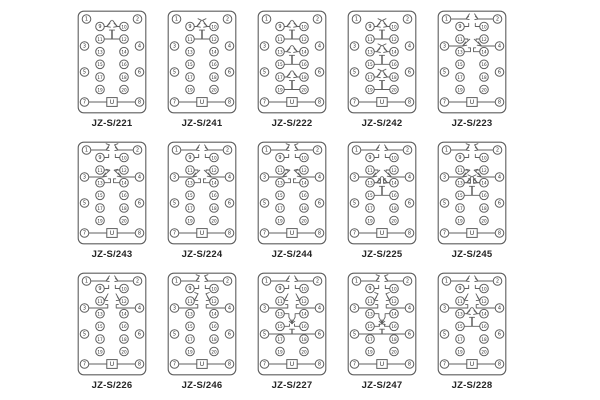 The image size is (600, 400). Describe the element at coordinates (112, 123) in the screenshot. I see `diagram-label: JZ-S/221` at that location.